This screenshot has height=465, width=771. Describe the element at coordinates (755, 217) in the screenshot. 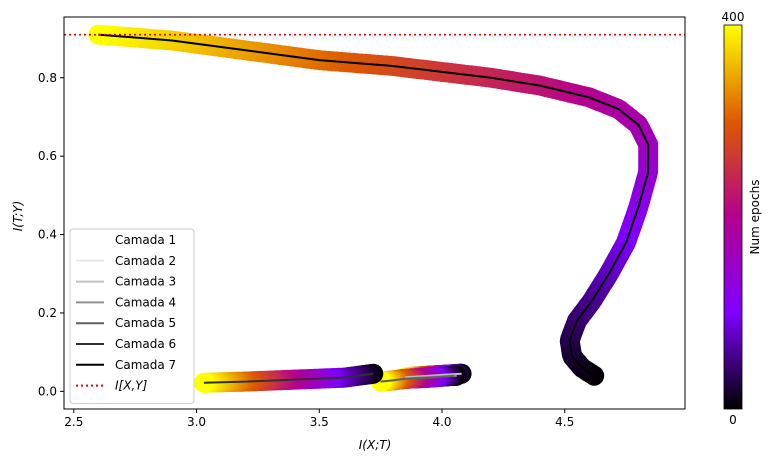

I see `colorbar-label: Num epochs` at that location.